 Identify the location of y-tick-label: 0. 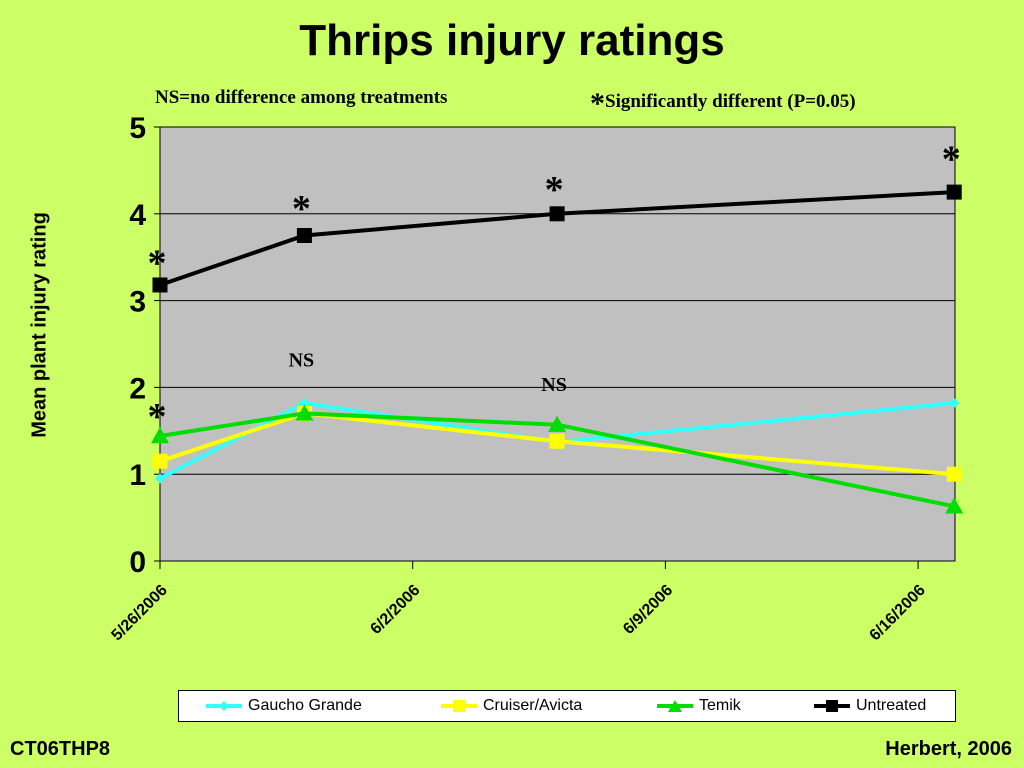
(137, 562).